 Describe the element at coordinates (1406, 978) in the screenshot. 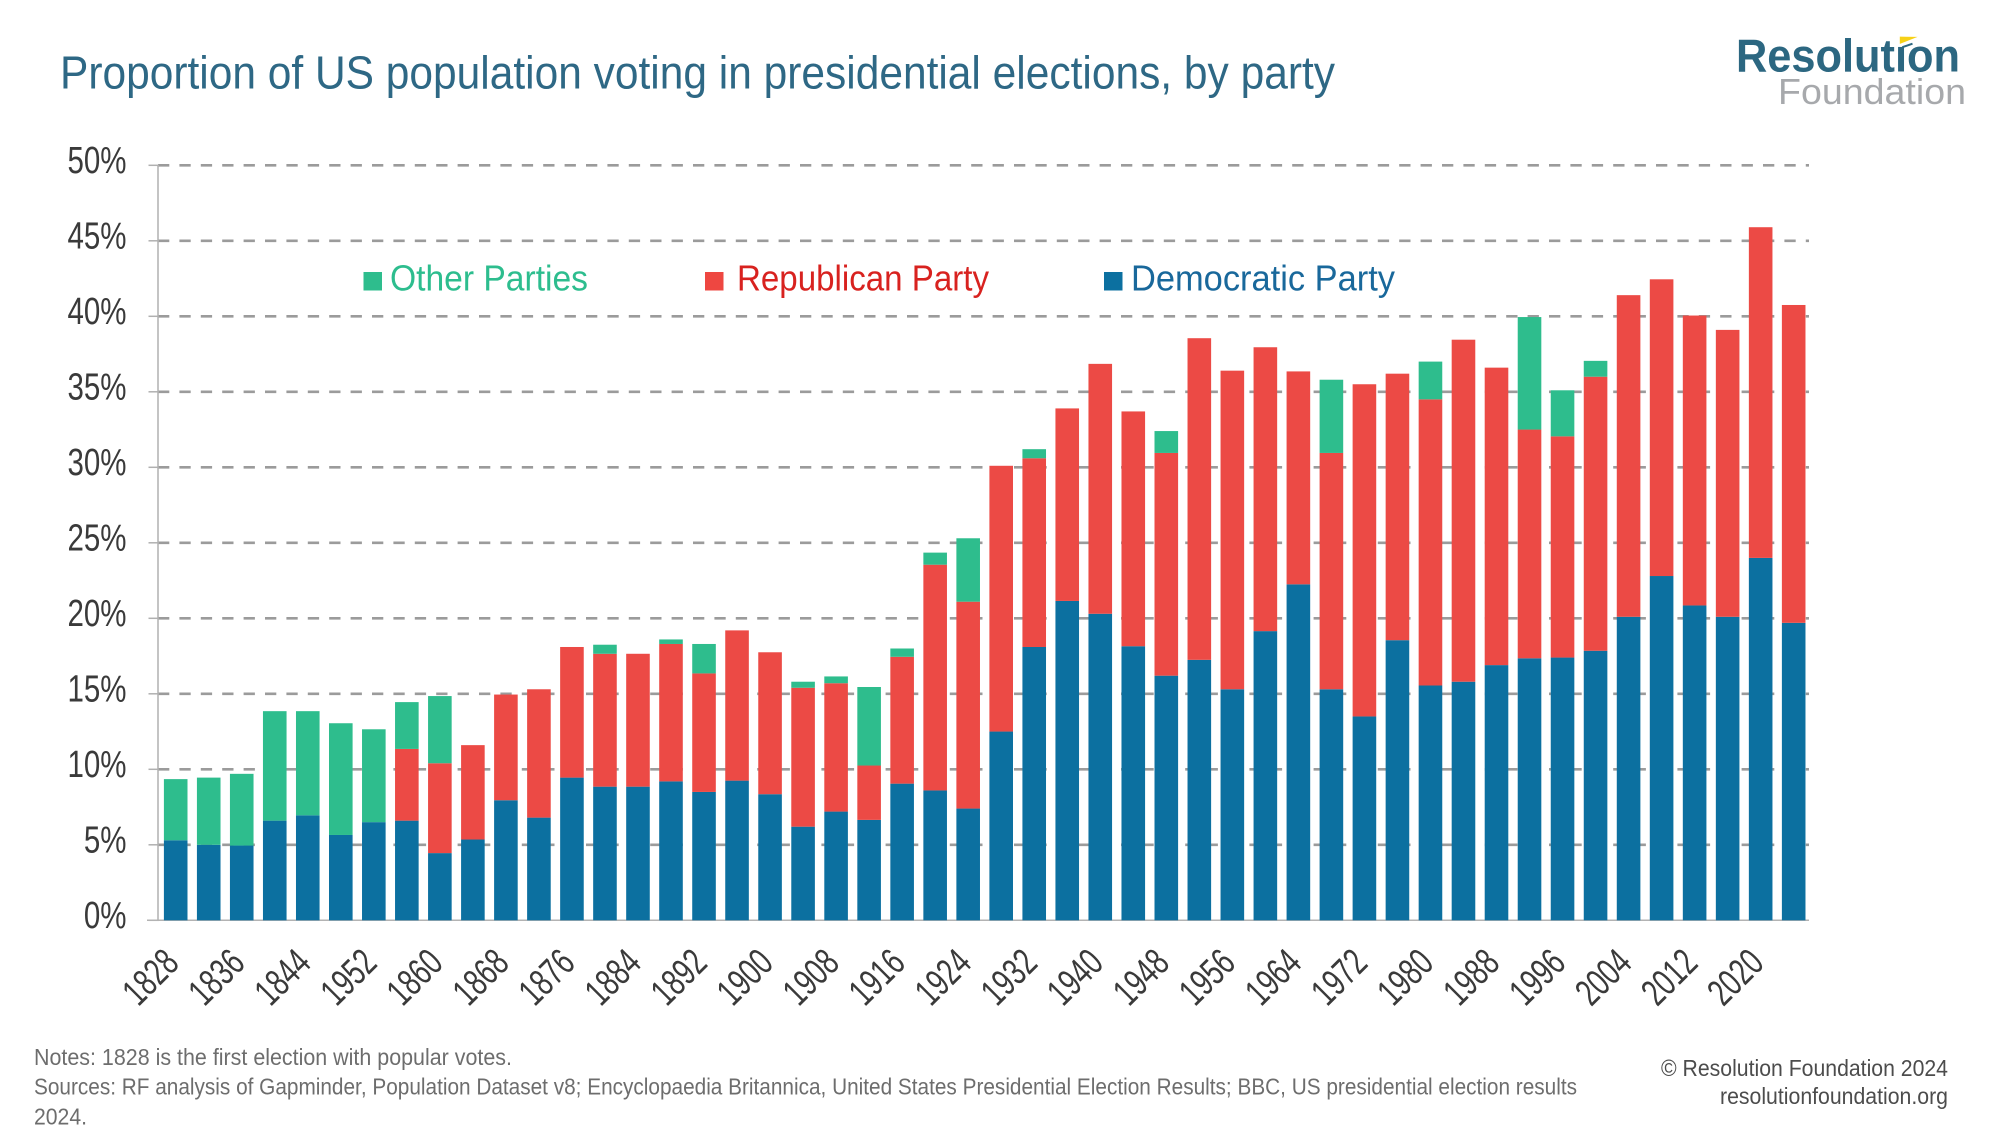

I see `svg-text: 1980` at that location.